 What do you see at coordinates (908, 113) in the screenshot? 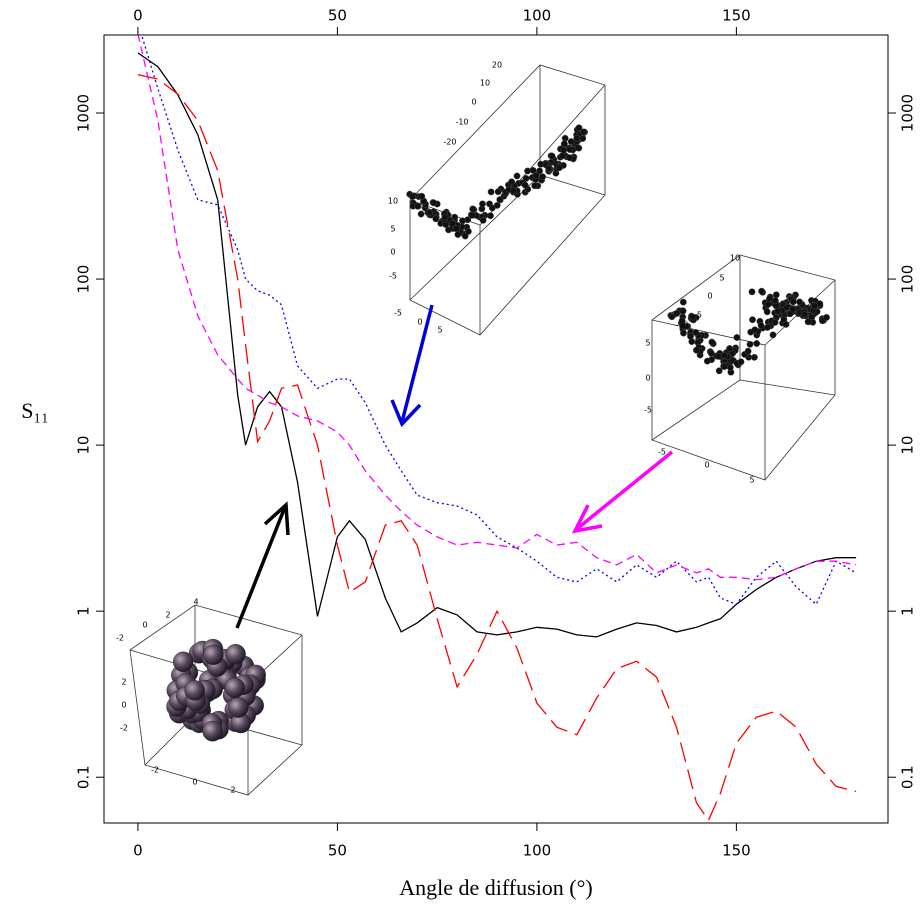
I see `y-tick-label-right: 1000` at bounding box center [908, 113].